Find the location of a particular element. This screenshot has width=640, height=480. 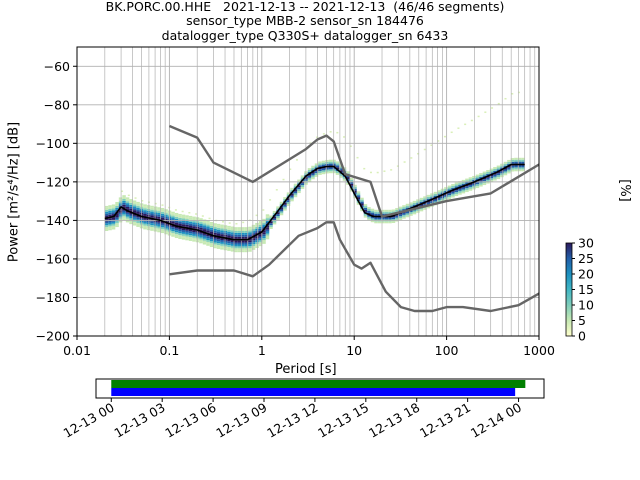

timeline-tick-label: 12-13 09 is located at coordinates (241, 420).